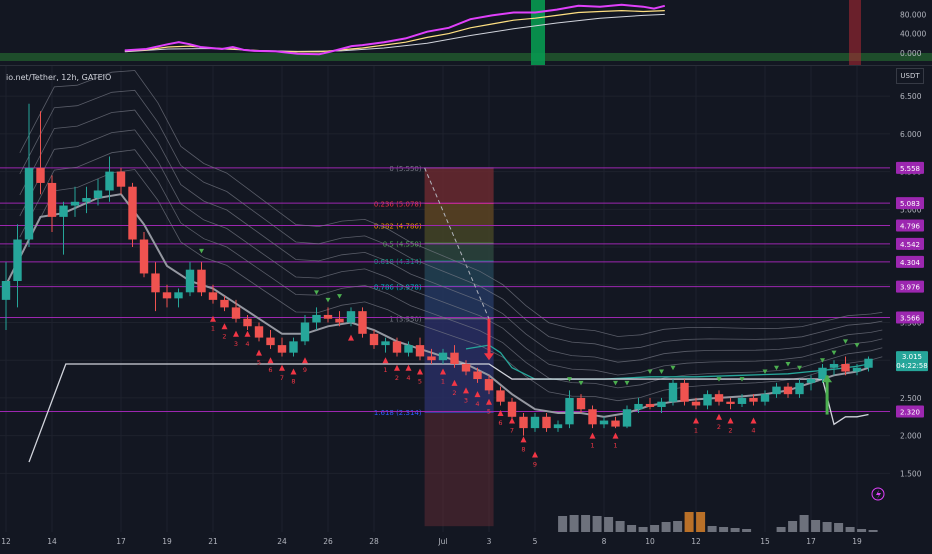 The image size is (932, 554). I want to click on time-axis-label: 19, so click(167, 541).